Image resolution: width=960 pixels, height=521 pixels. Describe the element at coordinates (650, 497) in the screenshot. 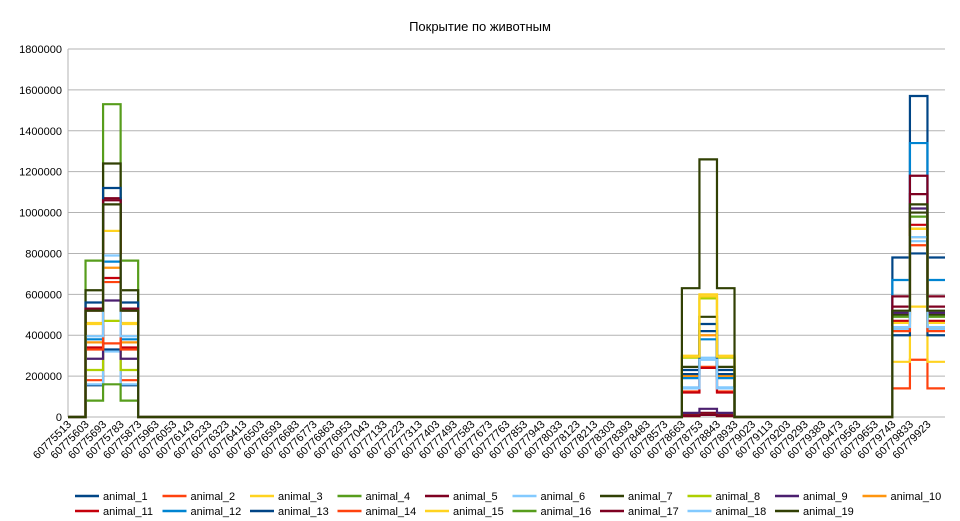

I see `legend-label: animal_7` at that location.